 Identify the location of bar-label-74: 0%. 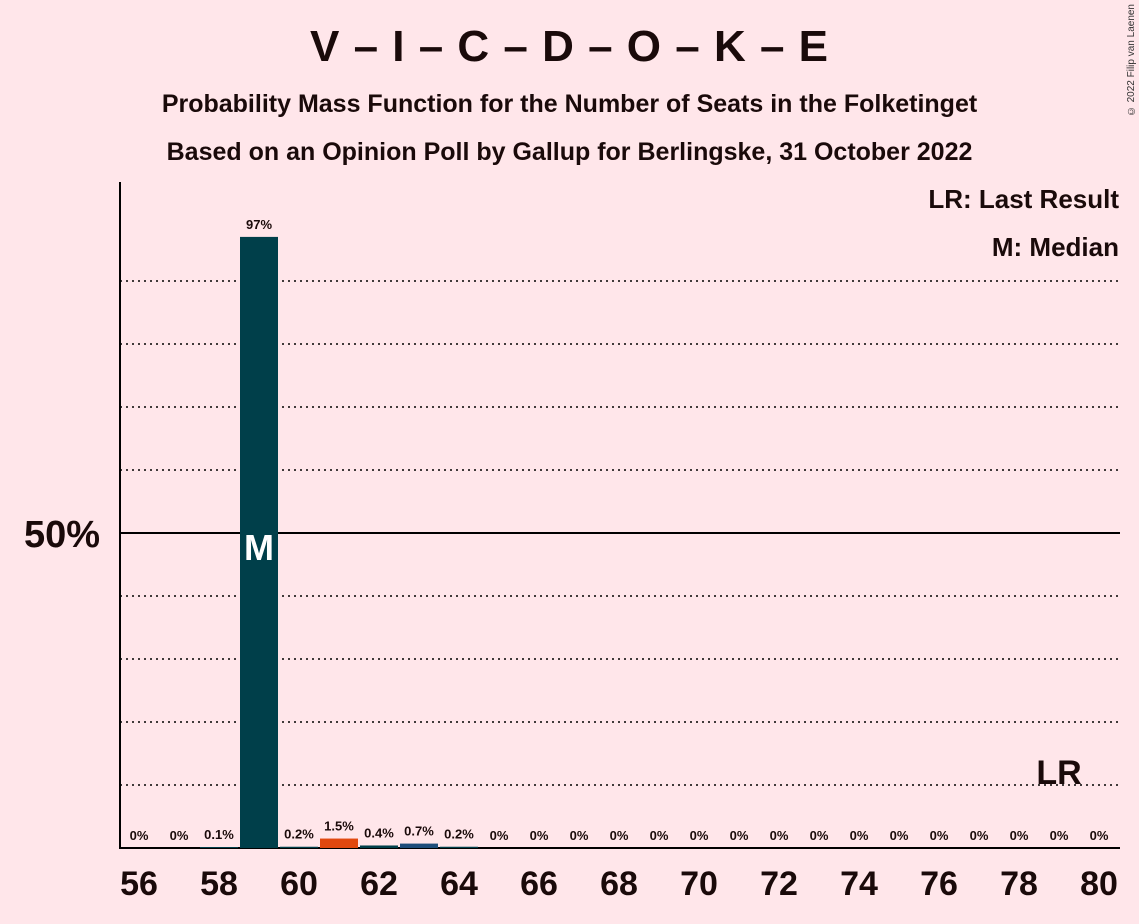
(859, 835).